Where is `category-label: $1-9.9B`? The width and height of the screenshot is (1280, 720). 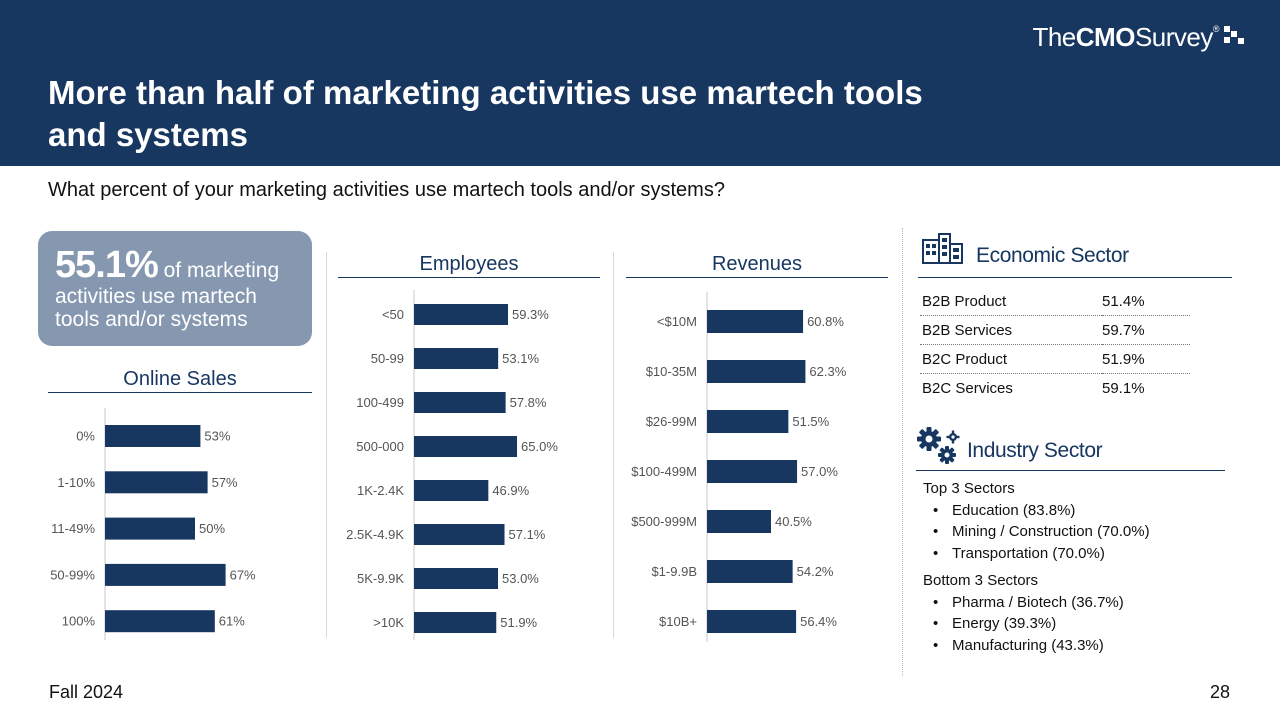
category-label: $1-9.9B is located at coordinates (674, 571).